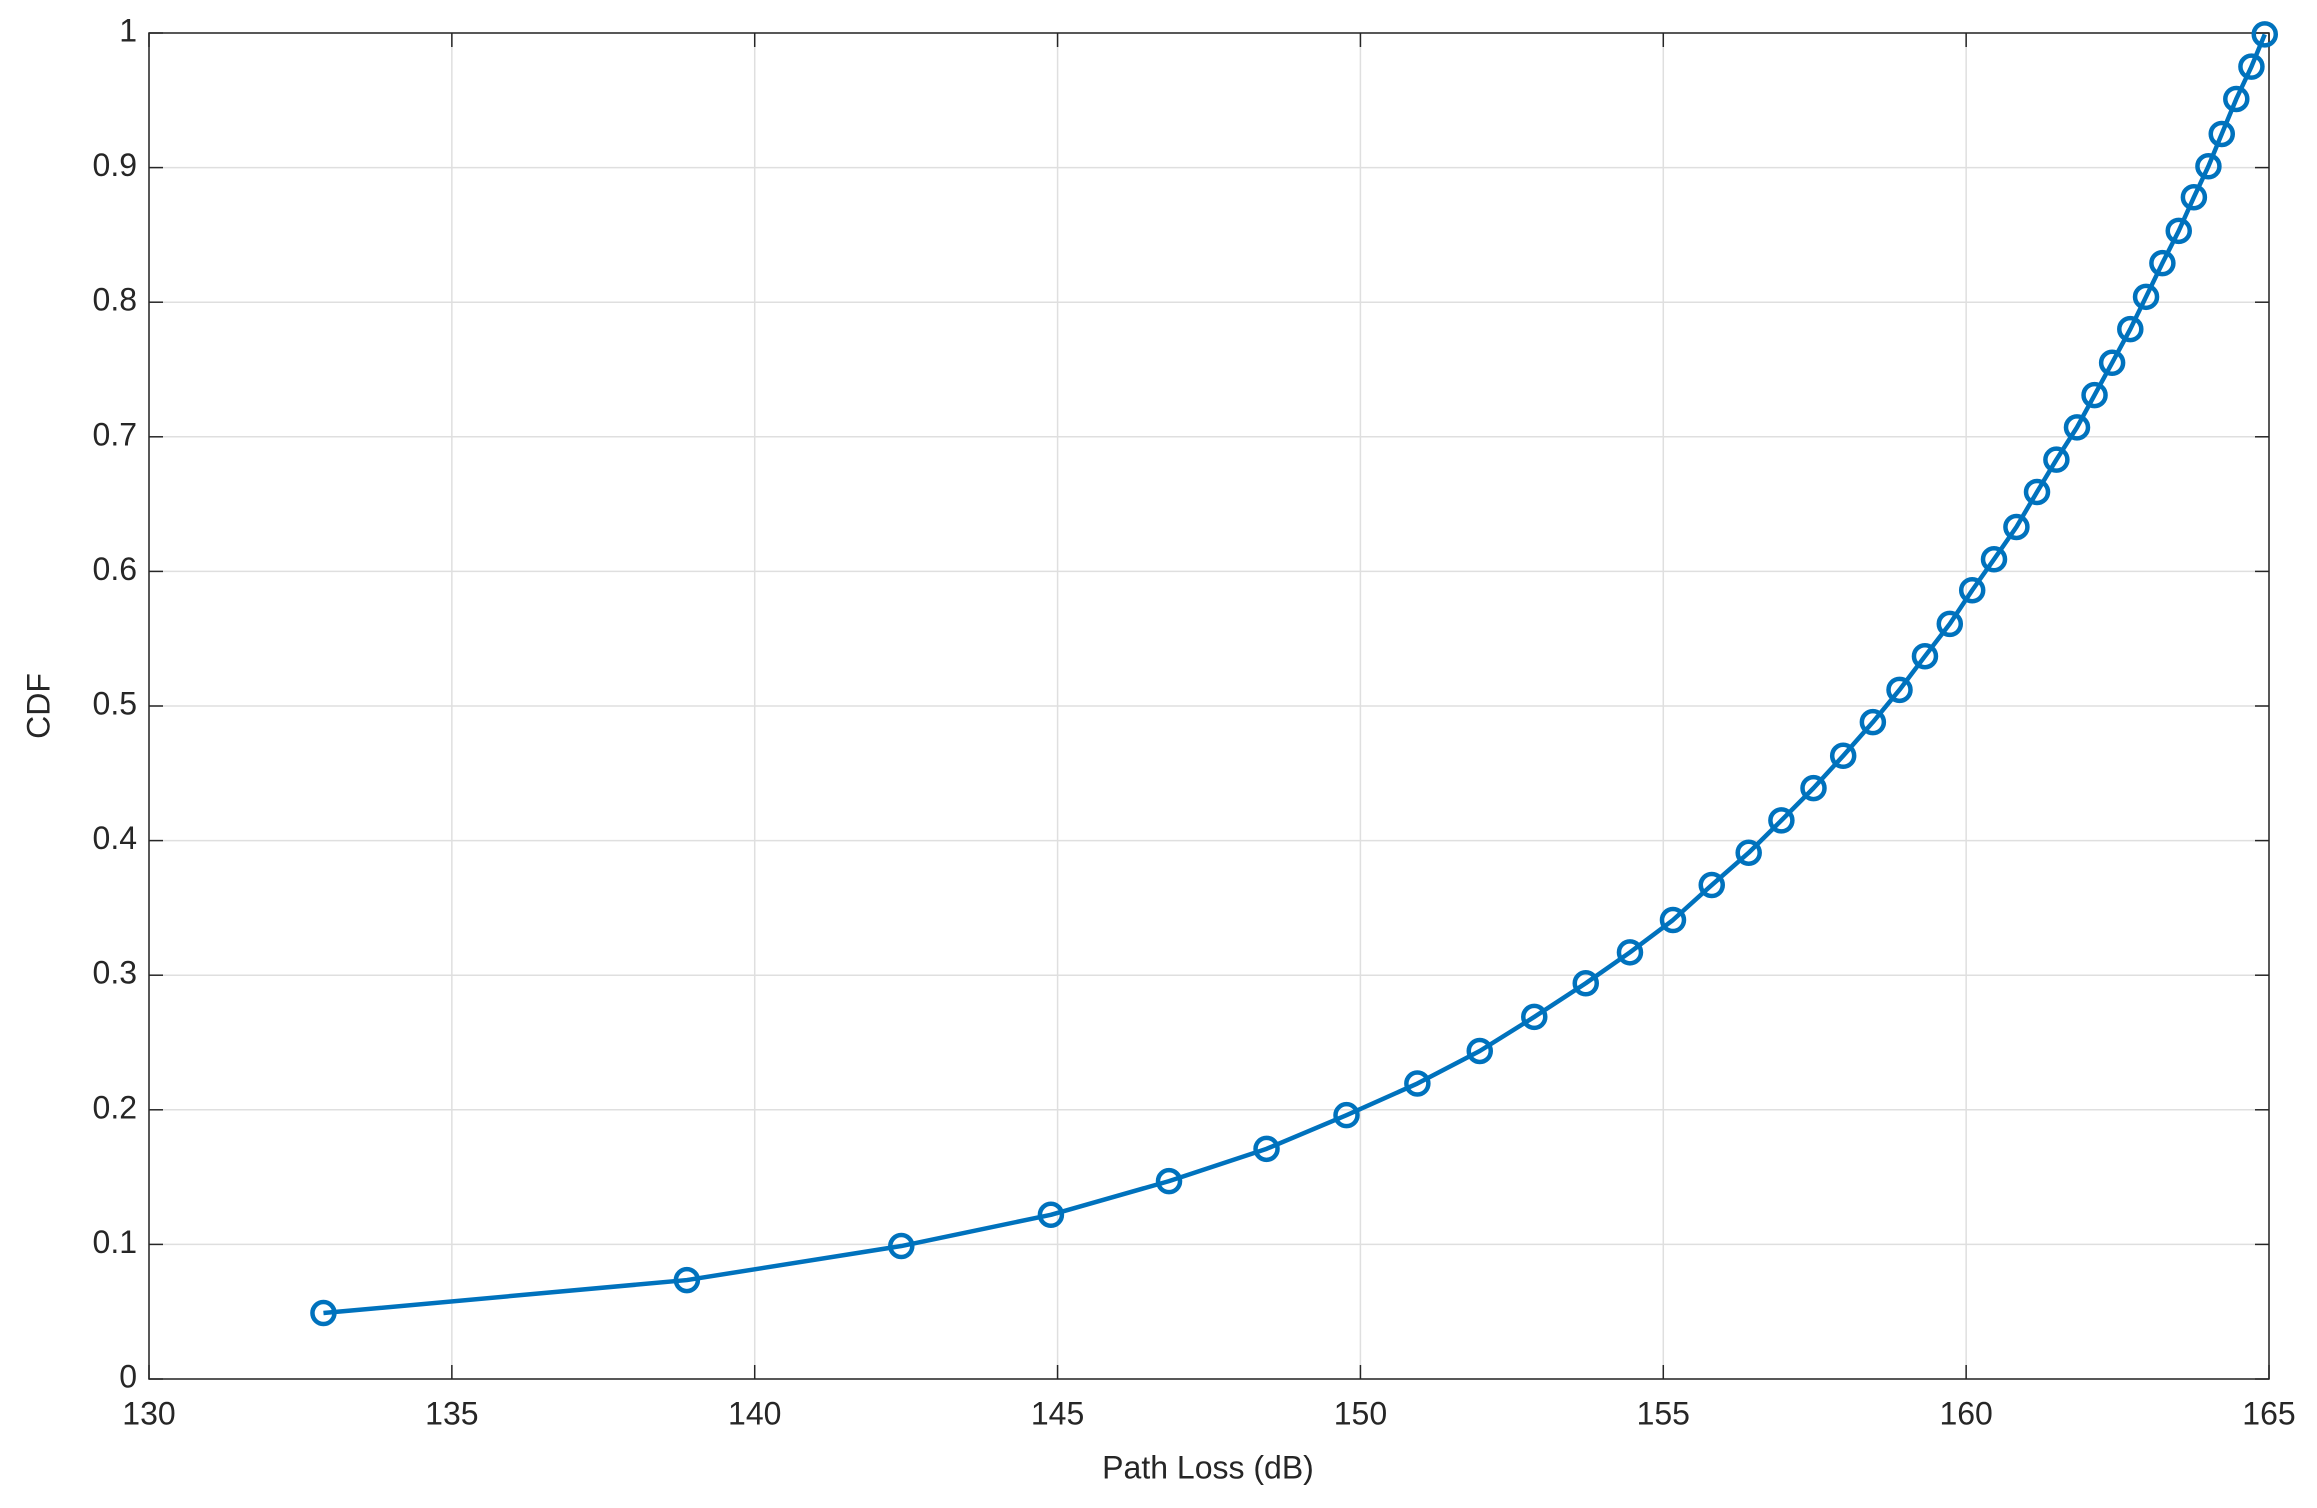 Image resolution: width=2317 pixels, height=1508 pixels. What do you see at coordinates (115, 973) in the screenshot?
I see `y-tick-label: 0.3` at bounding box center [115, 973].